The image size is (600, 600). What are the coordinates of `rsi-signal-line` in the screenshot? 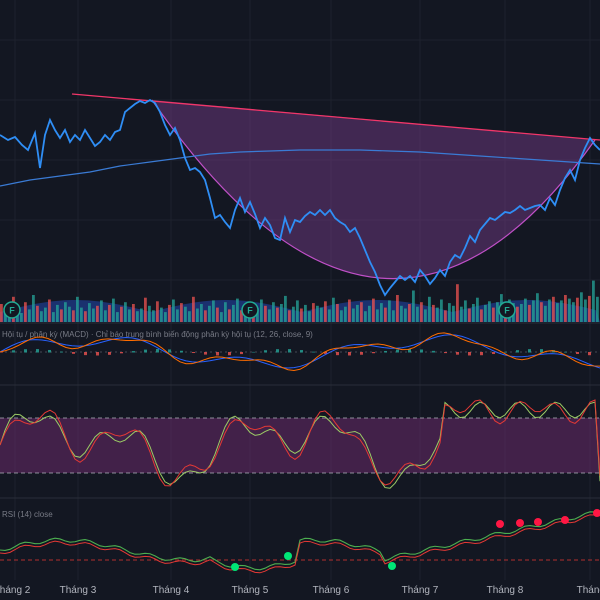 It's located at (300, 544).